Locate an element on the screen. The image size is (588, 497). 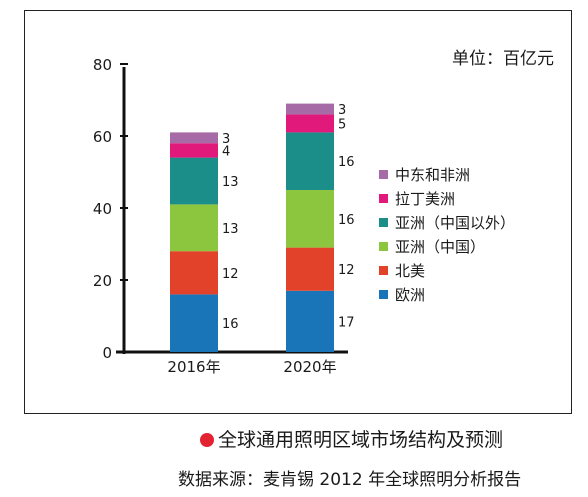
y-tick-label: 0 is located at coordinates (107, 353).